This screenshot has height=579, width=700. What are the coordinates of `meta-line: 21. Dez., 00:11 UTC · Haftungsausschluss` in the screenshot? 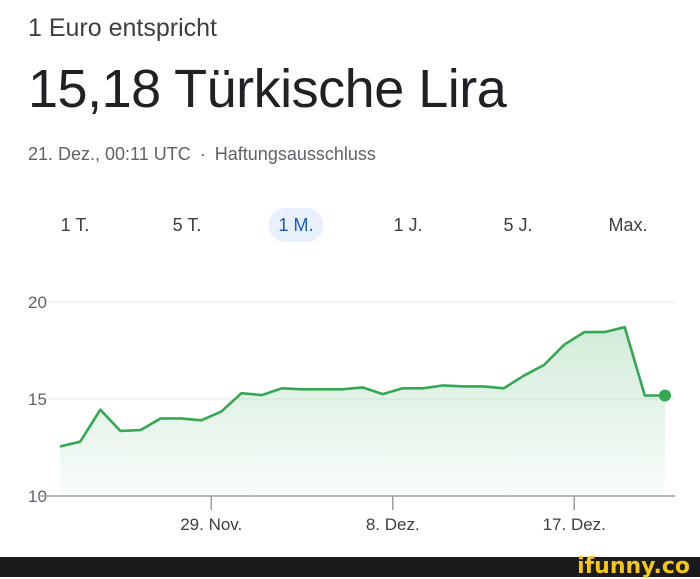 It's located at (358, 154).